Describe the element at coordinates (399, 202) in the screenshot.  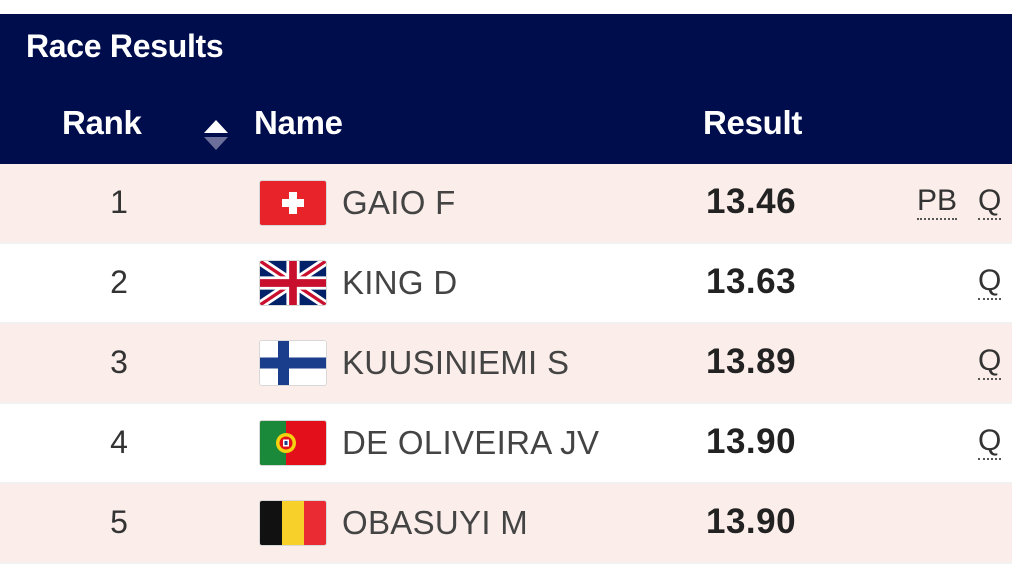
I see `athlete-name: GAIO F` at that location.